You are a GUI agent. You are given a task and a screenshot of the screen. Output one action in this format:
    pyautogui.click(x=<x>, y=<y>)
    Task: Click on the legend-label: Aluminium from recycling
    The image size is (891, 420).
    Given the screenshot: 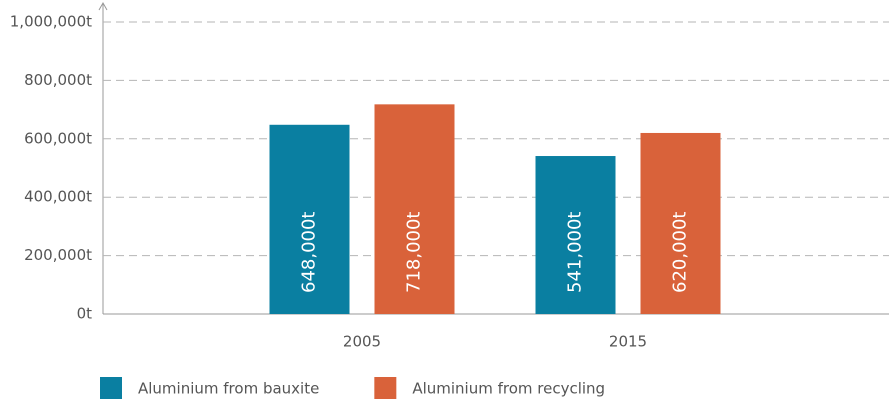 What is the action you would take?
    pyautogui.click(x=508, y=389)
    